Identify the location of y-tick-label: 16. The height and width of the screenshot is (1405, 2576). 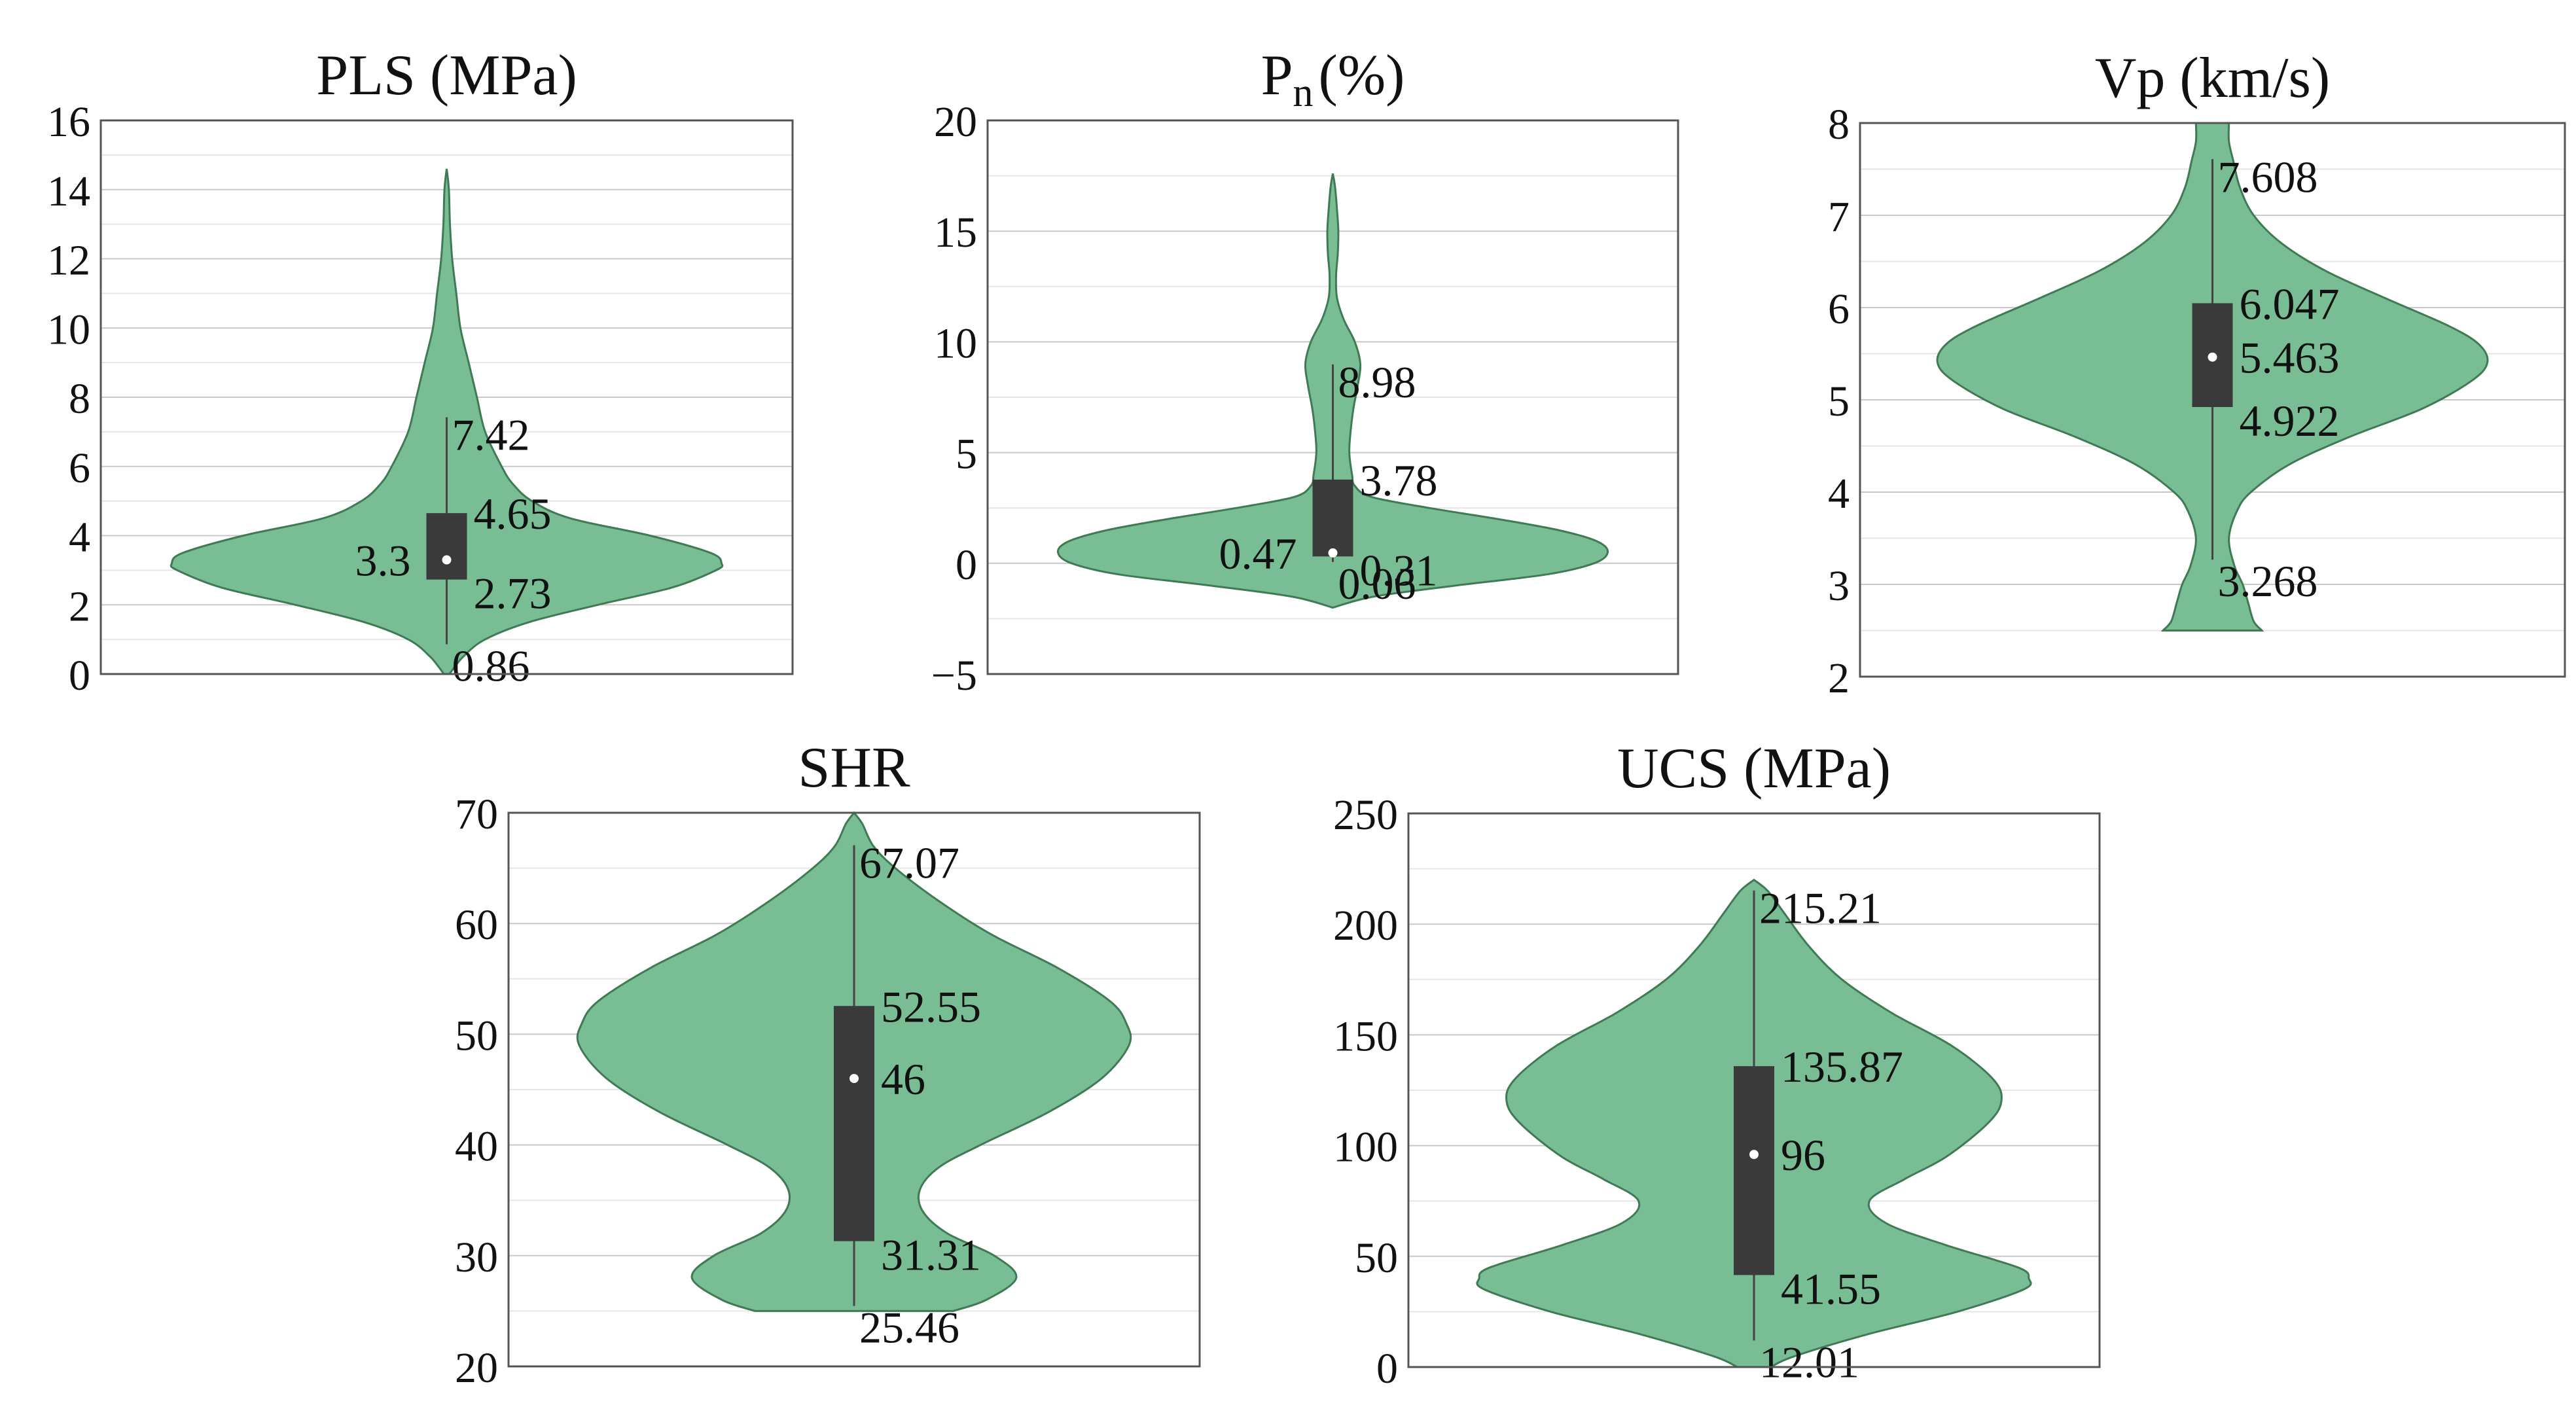
(68, 122).